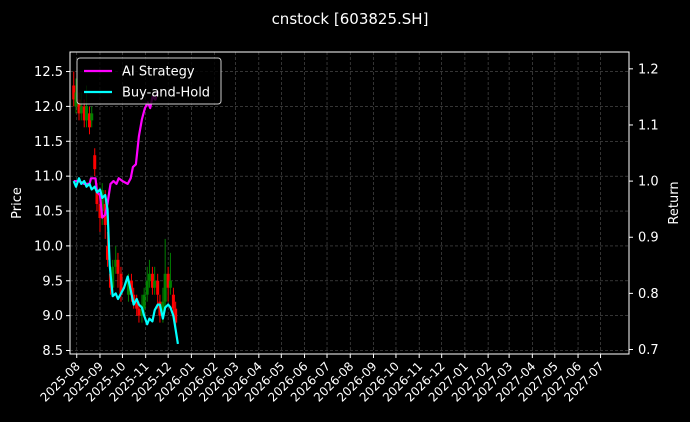 This screenshot has height=422, width=690. What do you see at coordinates (158, 72) in the screenshot?
I see `legend-label-ai-strategy: AI Strategy` at bounding box center [158, 72].